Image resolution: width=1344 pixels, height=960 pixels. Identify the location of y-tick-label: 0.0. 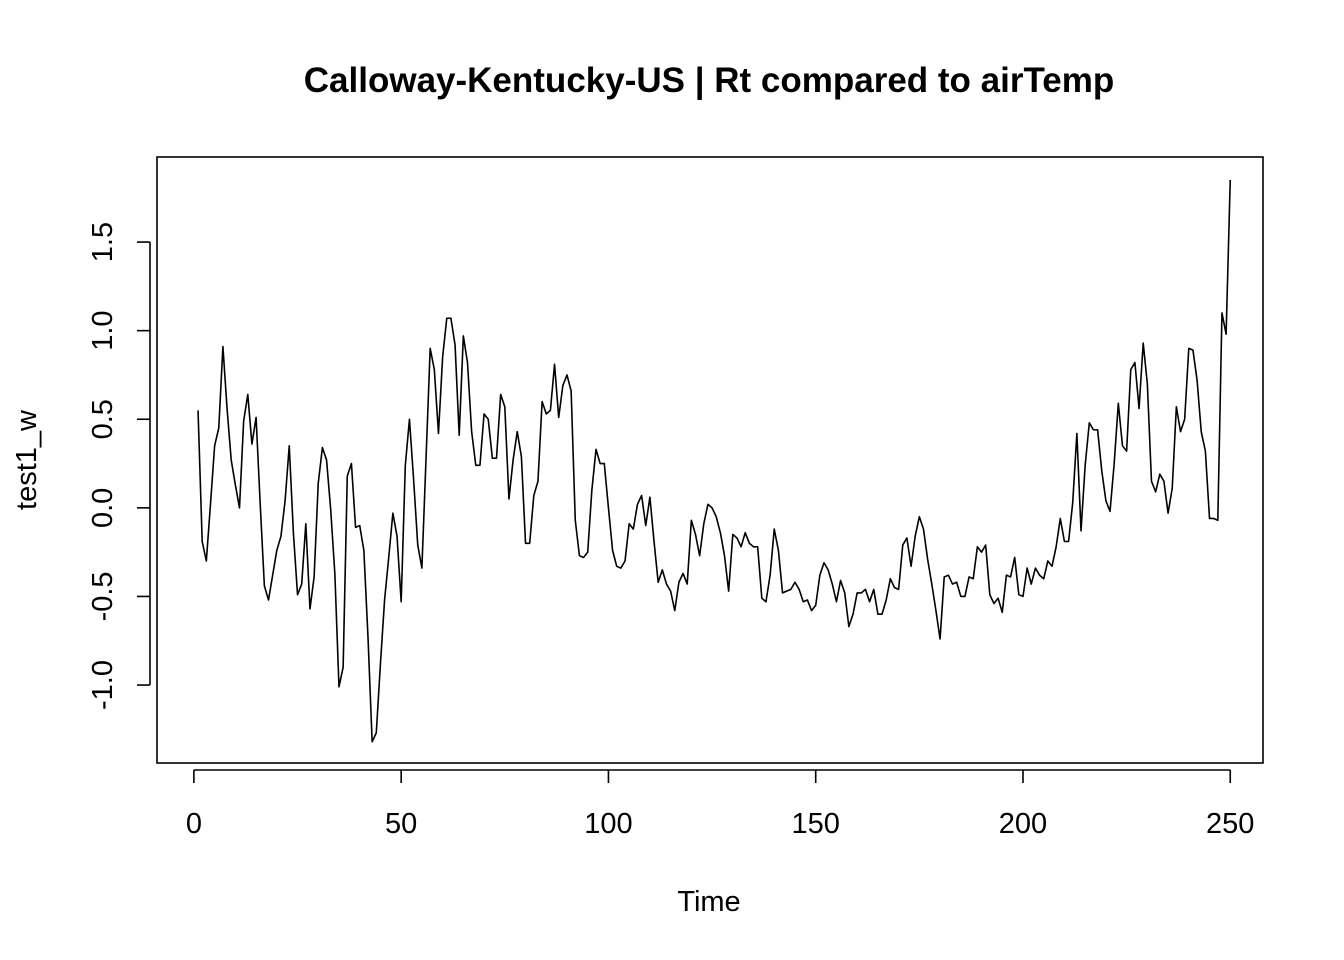
(103, 508).